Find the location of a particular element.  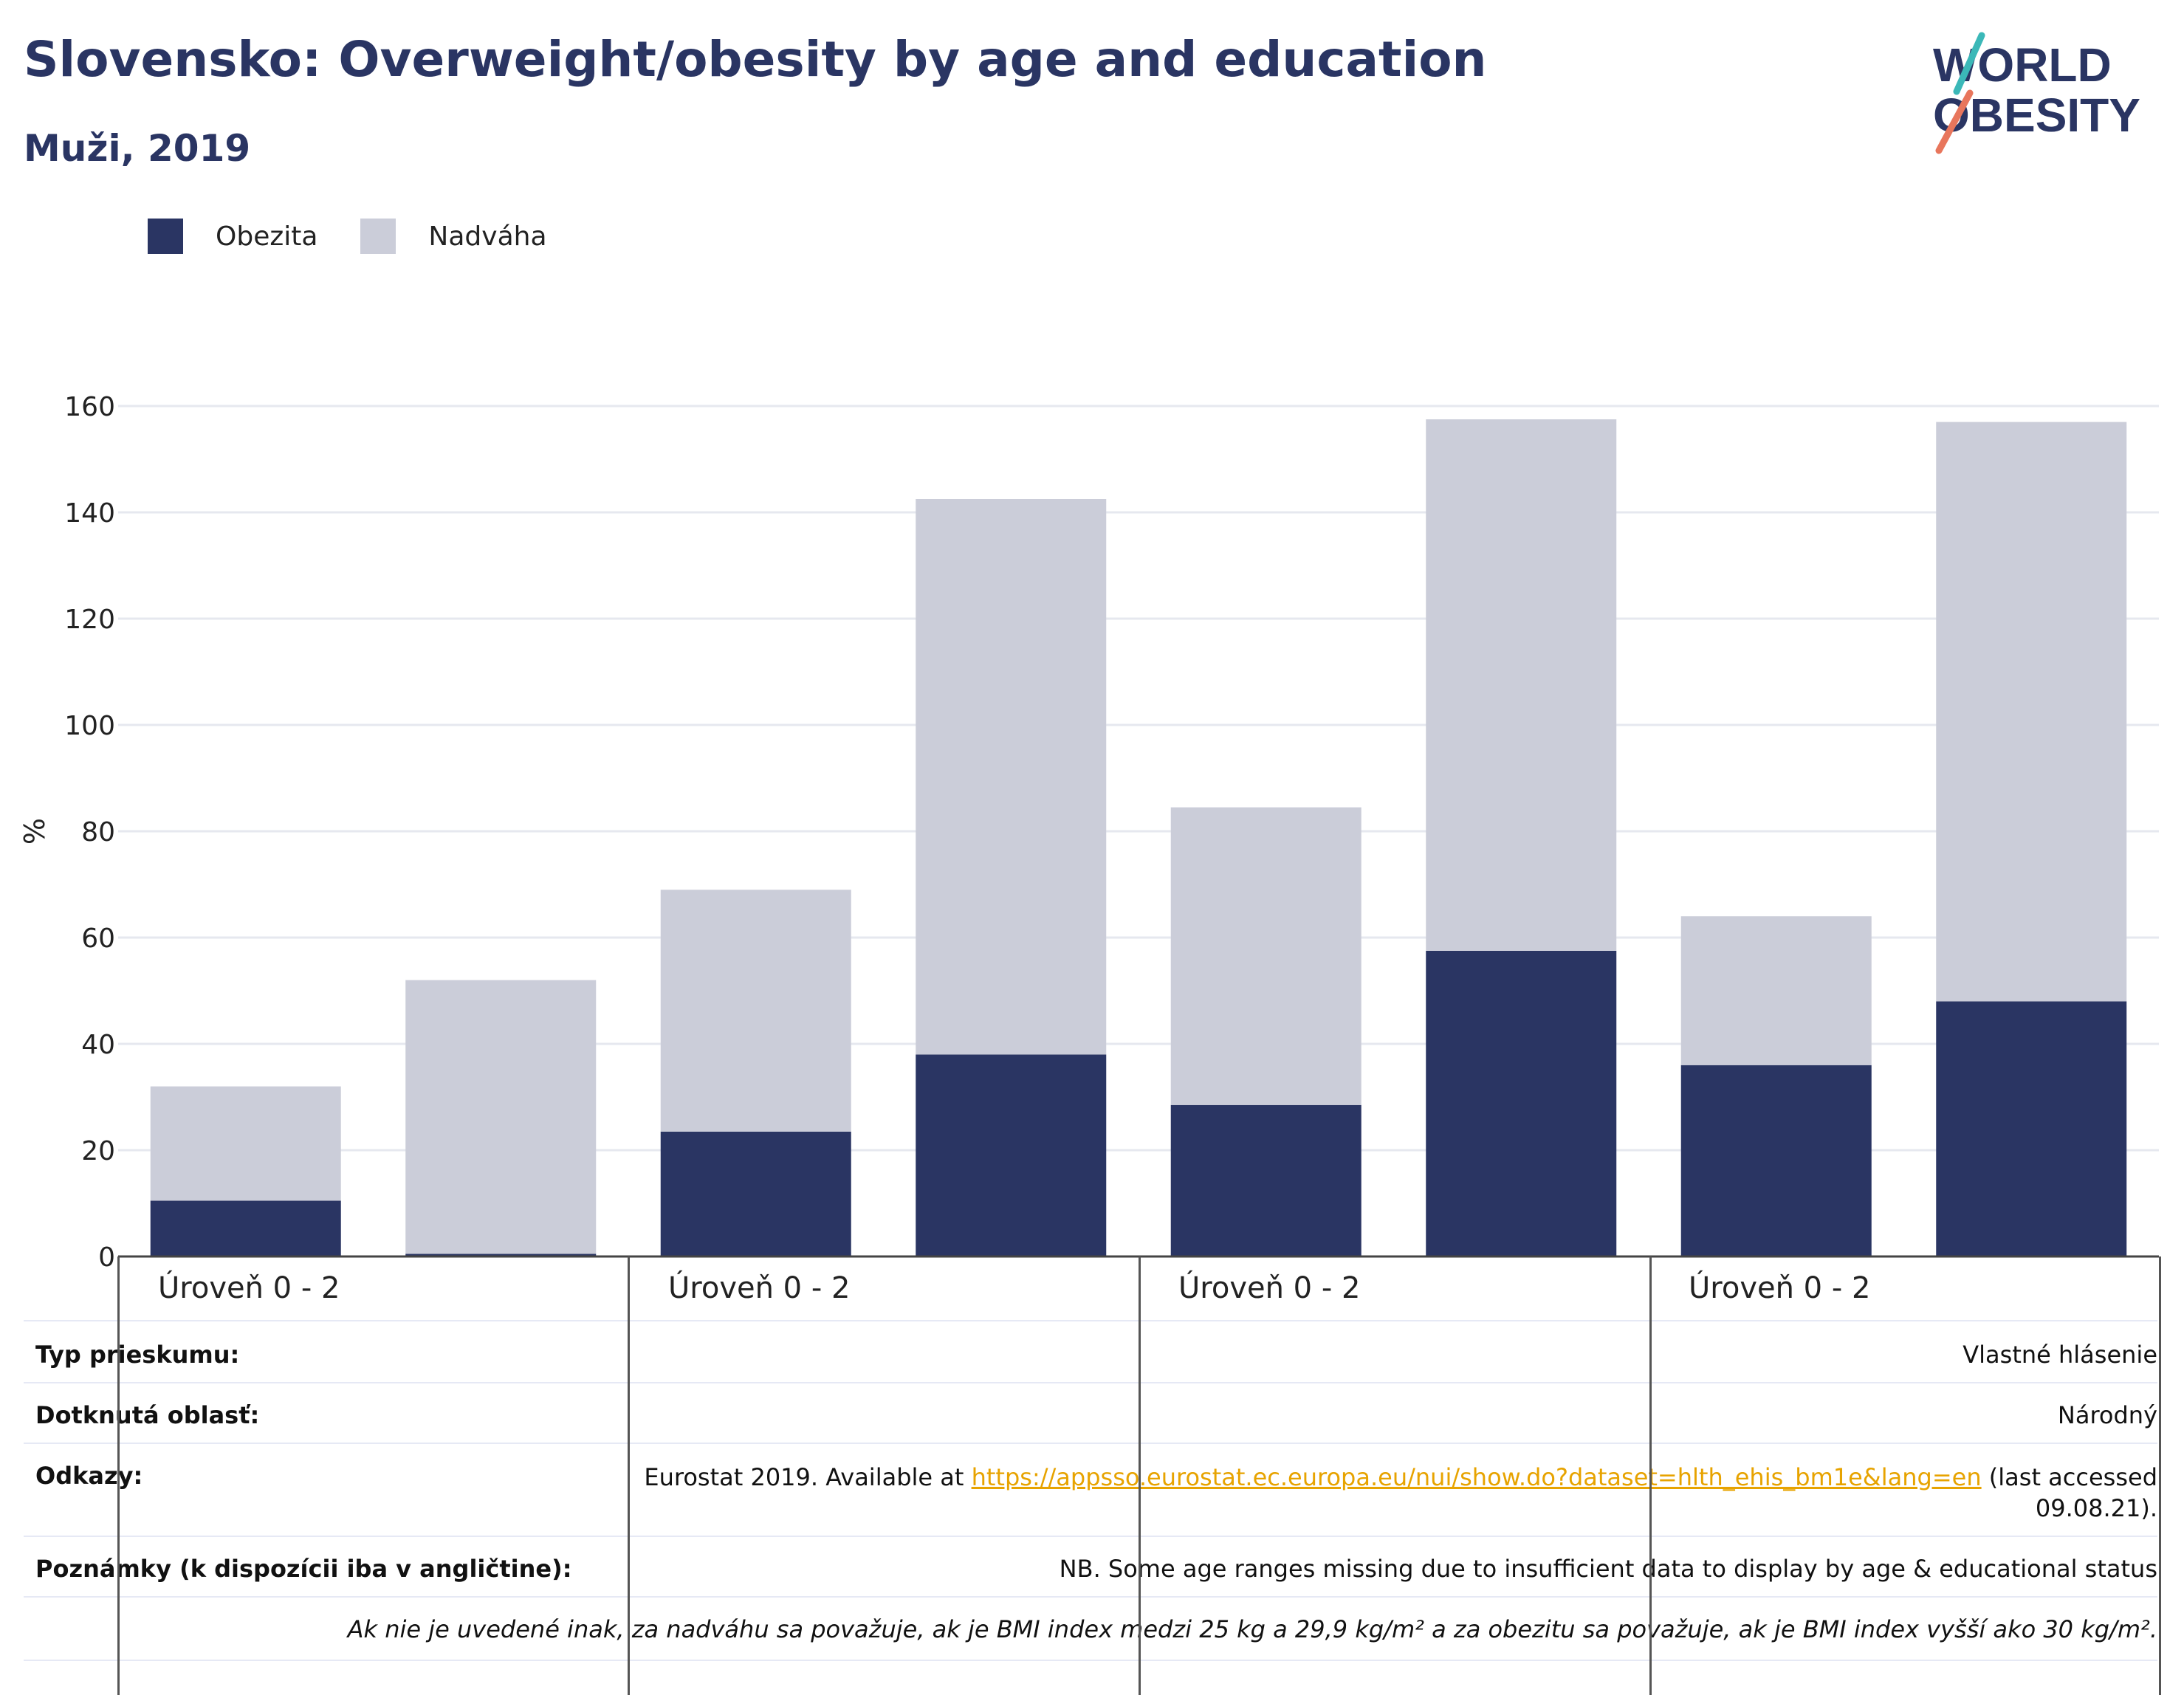

legend: Obezita Nadváha is located at coordinates (369, 237).